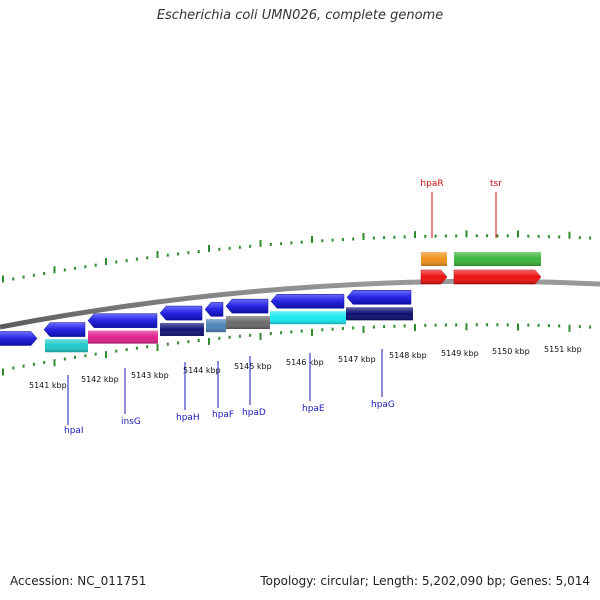  Describe the element at coordinates (48, 385) in the screenshot. I see `position-label: 5141 kbp` at that location.